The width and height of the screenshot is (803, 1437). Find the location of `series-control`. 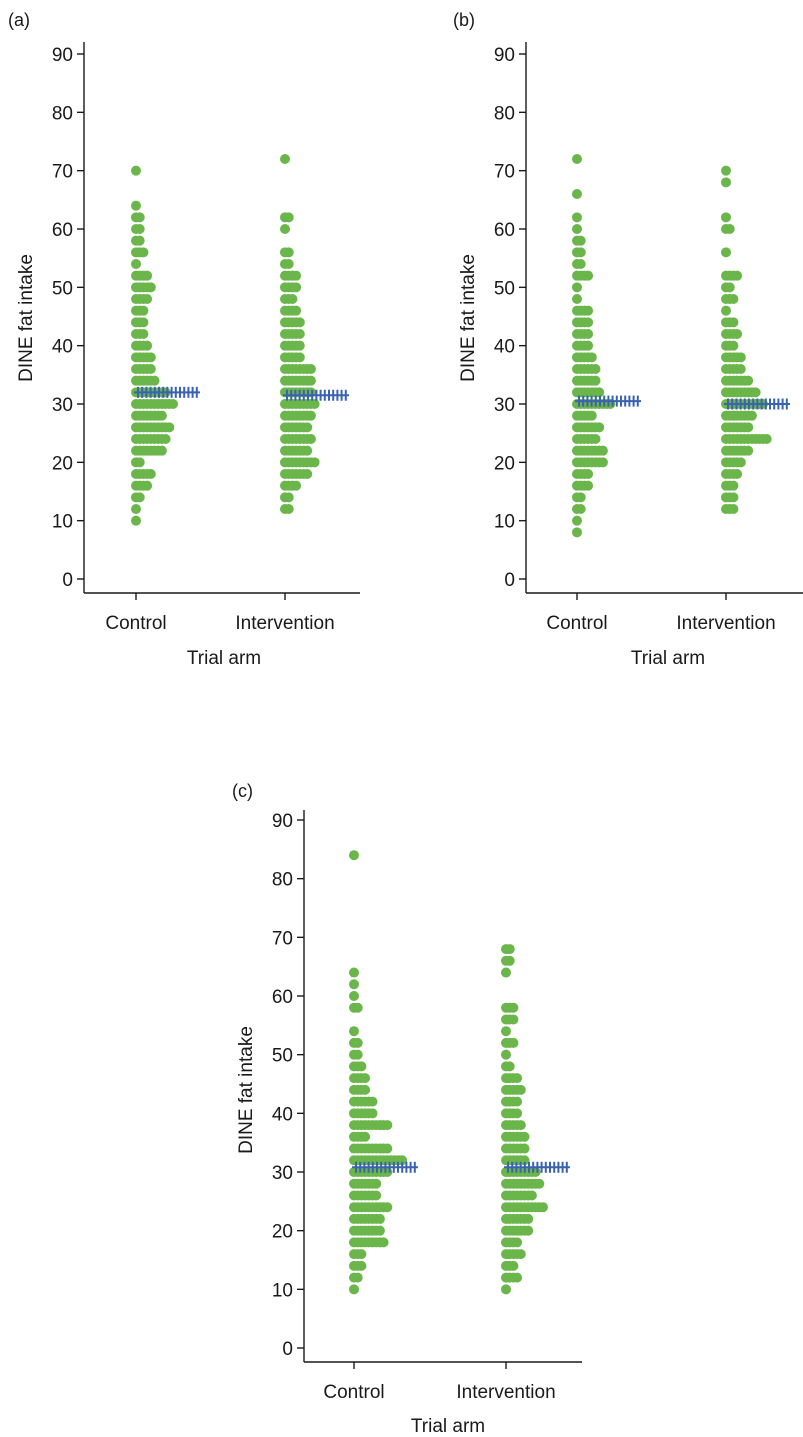

series-control is located at coordinates (154, 345).